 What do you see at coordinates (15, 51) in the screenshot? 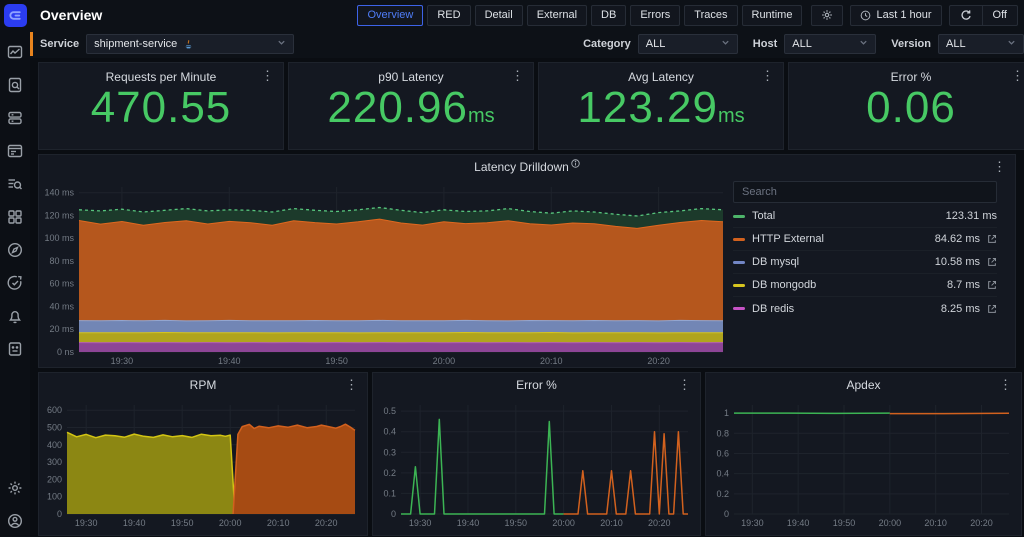
I see `metrics-icon` at bounding box center [15, 51].